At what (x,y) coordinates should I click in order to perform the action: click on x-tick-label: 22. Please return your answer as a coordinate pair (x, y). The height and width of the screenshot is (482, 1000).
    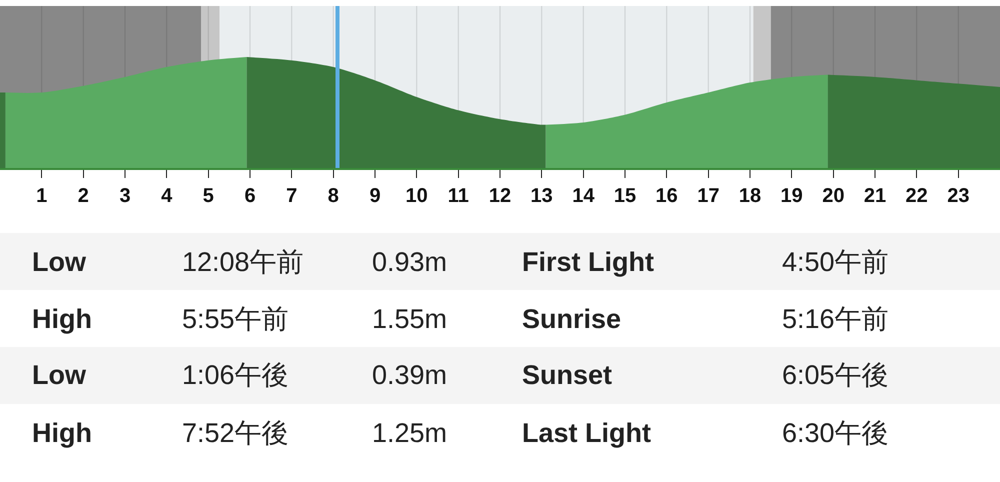
    Looking at the image, I should click on (917, 196).